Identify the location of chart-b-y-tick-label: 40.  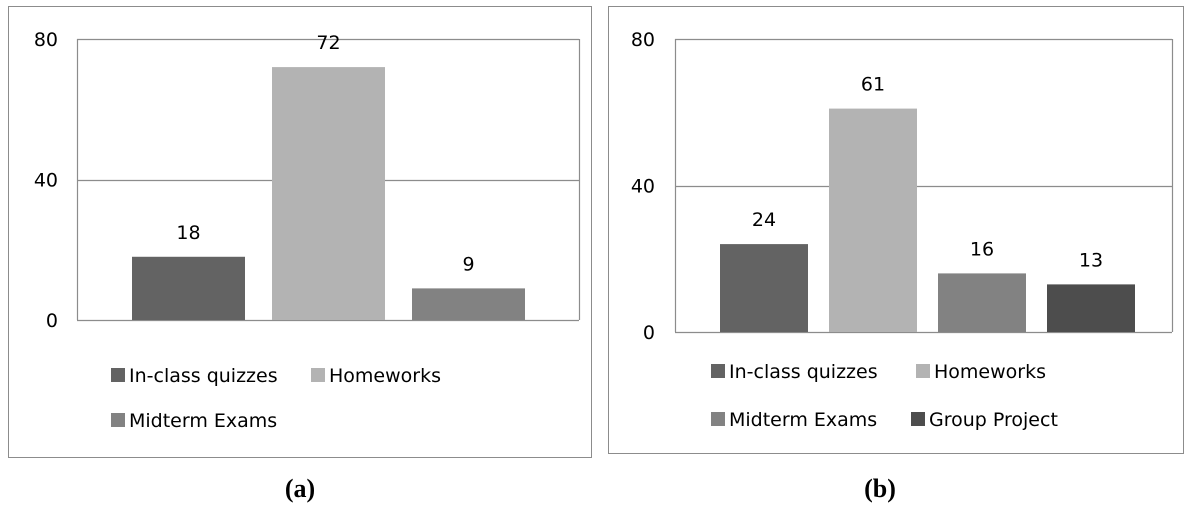
(643, 187).